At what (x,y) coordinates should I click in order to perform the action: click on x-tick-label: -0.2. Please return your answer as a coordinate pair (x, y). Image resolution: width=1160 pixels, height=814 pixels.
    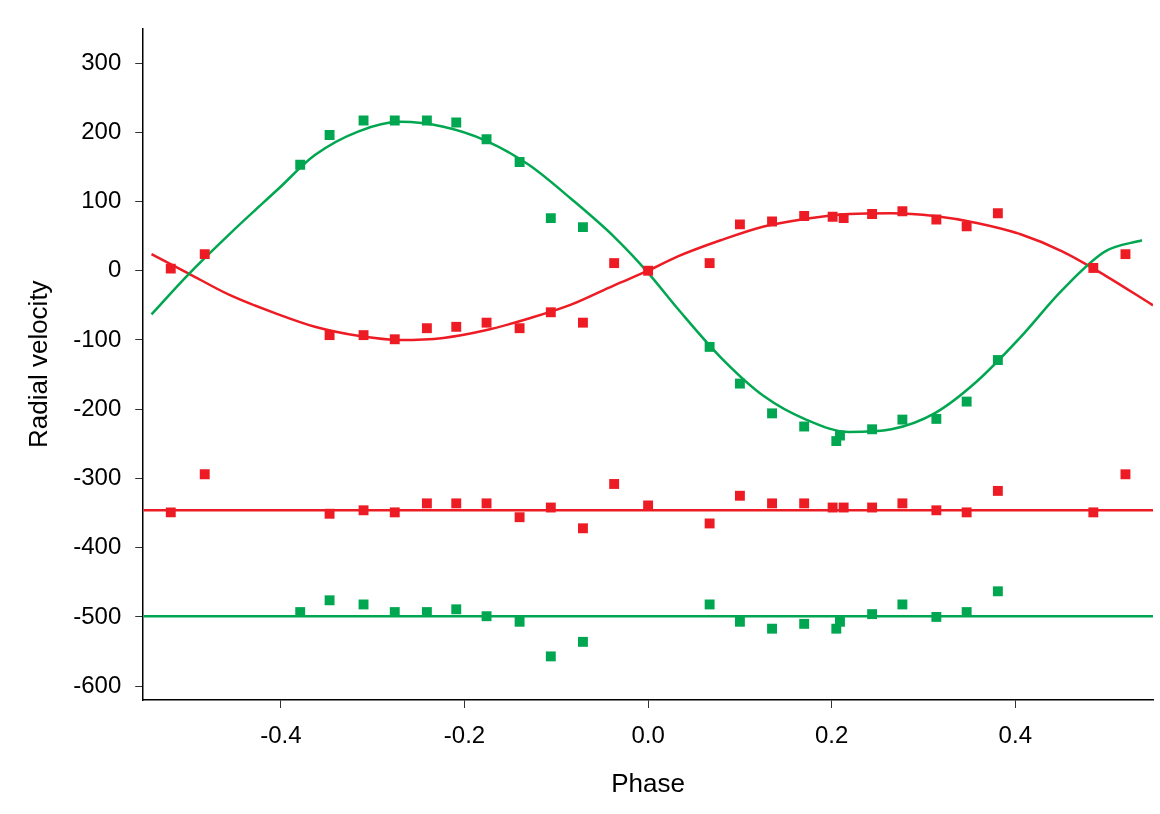
    Looking at the image, I should click on (464, 735).